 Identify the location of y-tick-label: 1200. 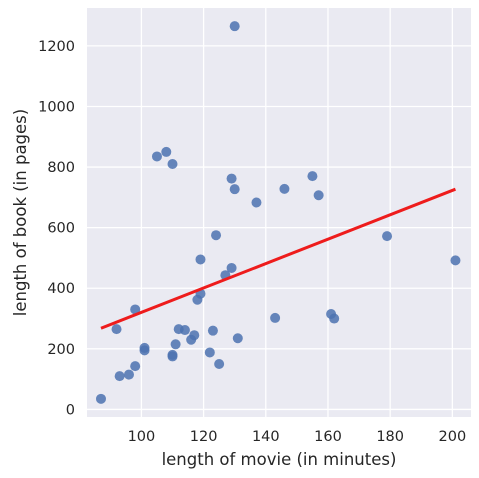
(56, 47).